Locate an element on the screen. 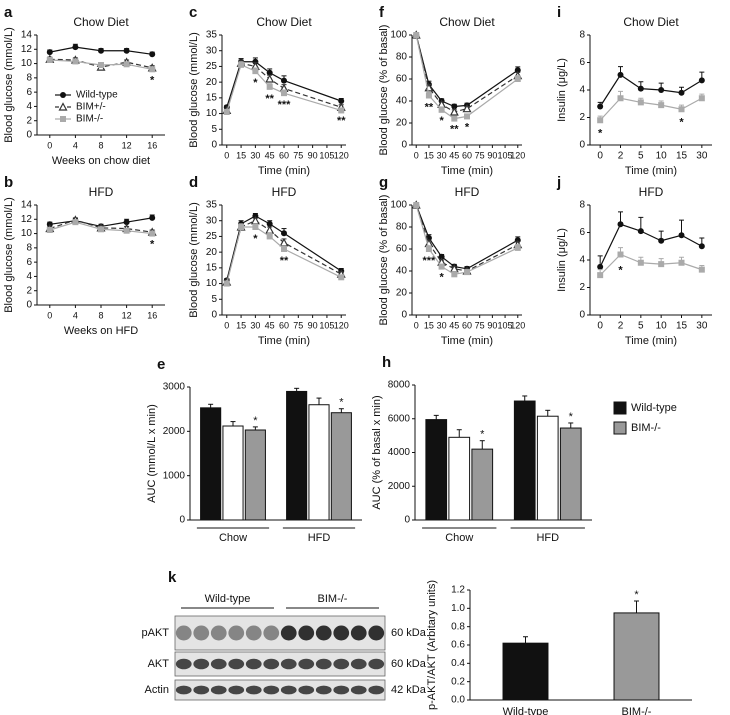 The width and height of the screenshot is (730, 715). y-axis-label: Insulin (μg/L) is located at coordinates (562, 90).